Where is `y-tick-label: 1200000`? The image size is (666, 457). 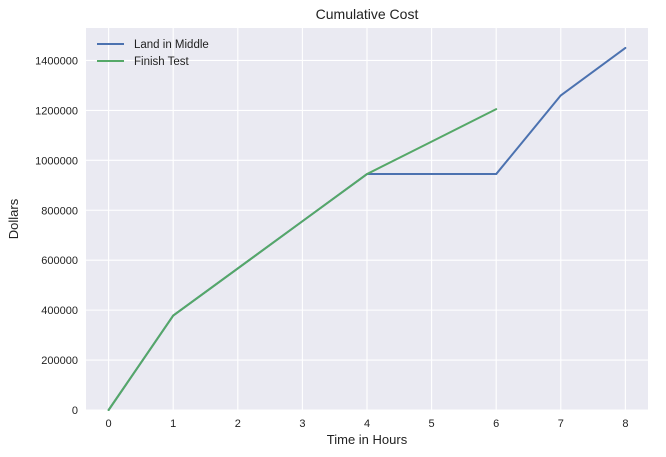
y-tick-label: 1200000 is located at coordinates (56, 111).